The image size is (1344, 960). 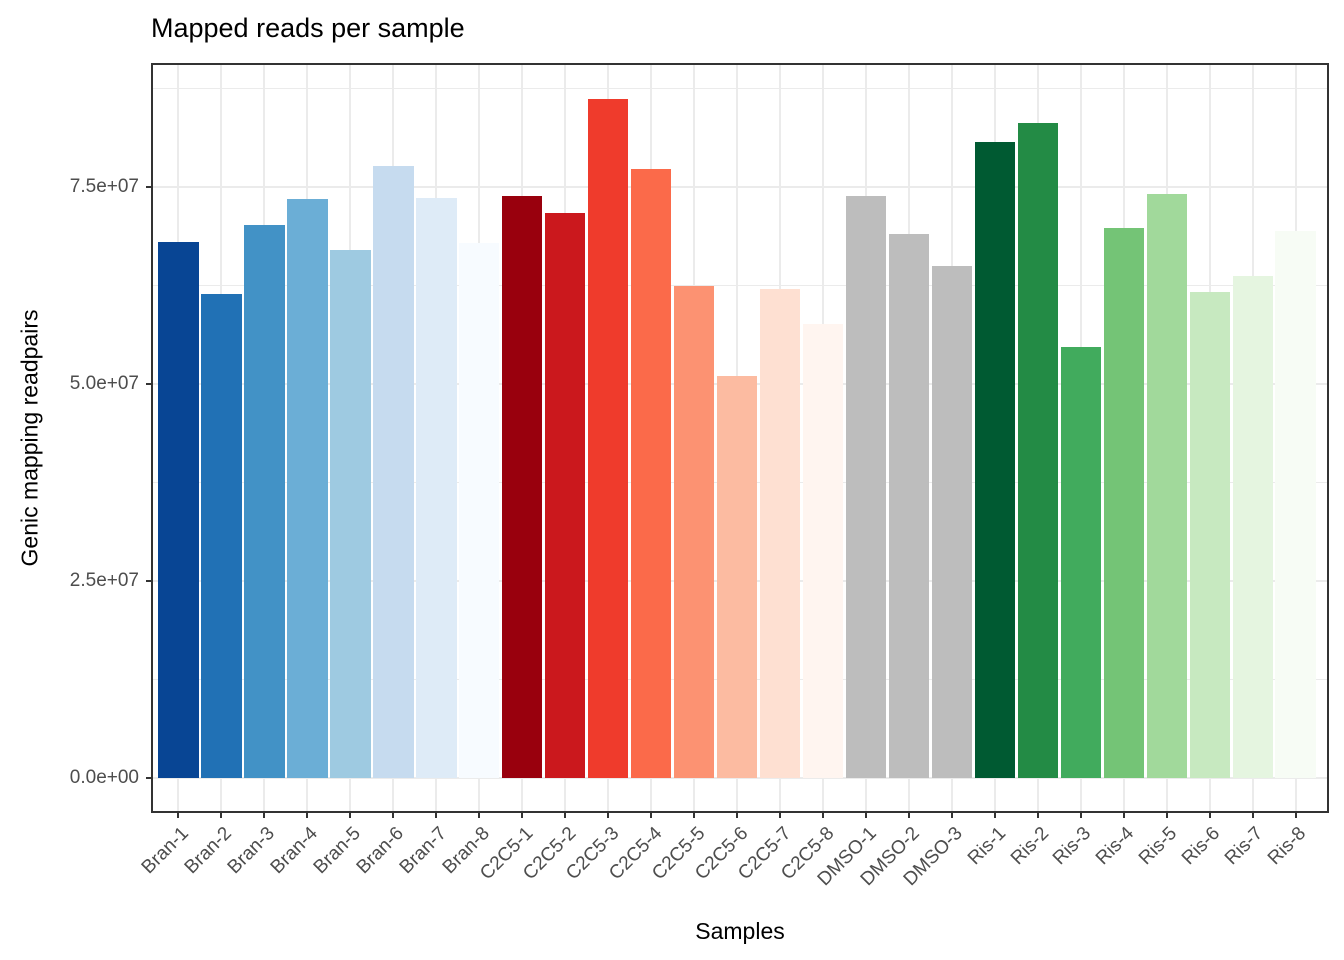 What do you see at coordinates (1201, 846) in the screenshot?
I see `x-axis-tick-label: Ris-6` at bounding box center [1201, 846].